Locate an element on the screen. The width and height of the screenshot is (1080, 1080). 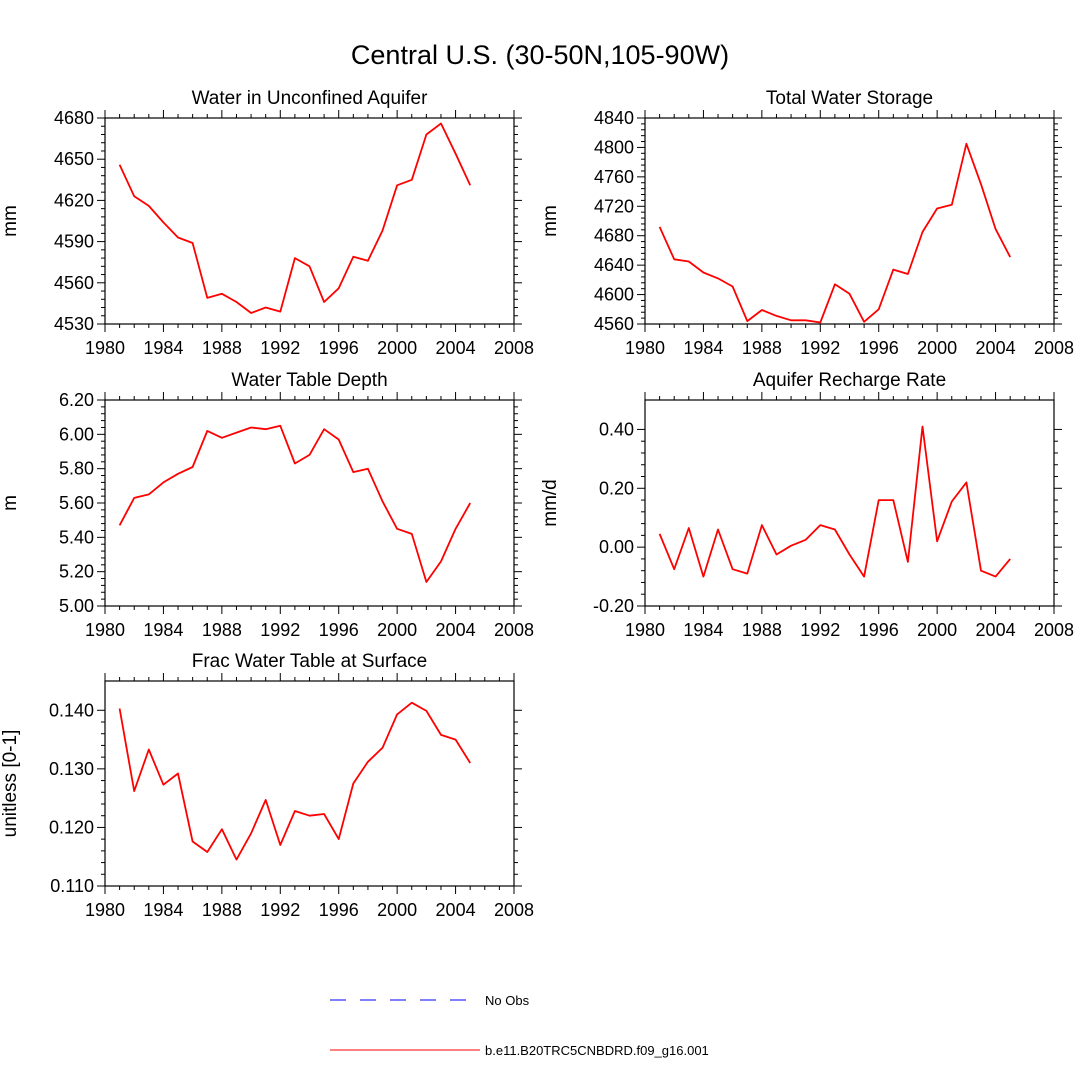
panel-title: Aquifer Recharge Rate is located at coordinates (849, 380).